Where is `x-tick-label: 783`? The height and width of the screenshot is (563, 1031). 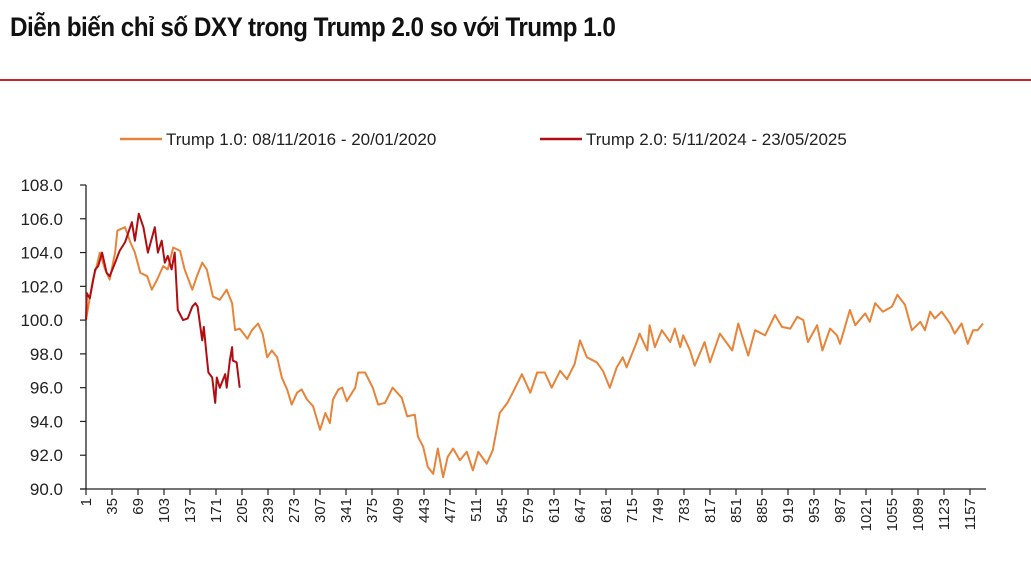
x-tick-label: 783 is located at coordinates (684, 510).